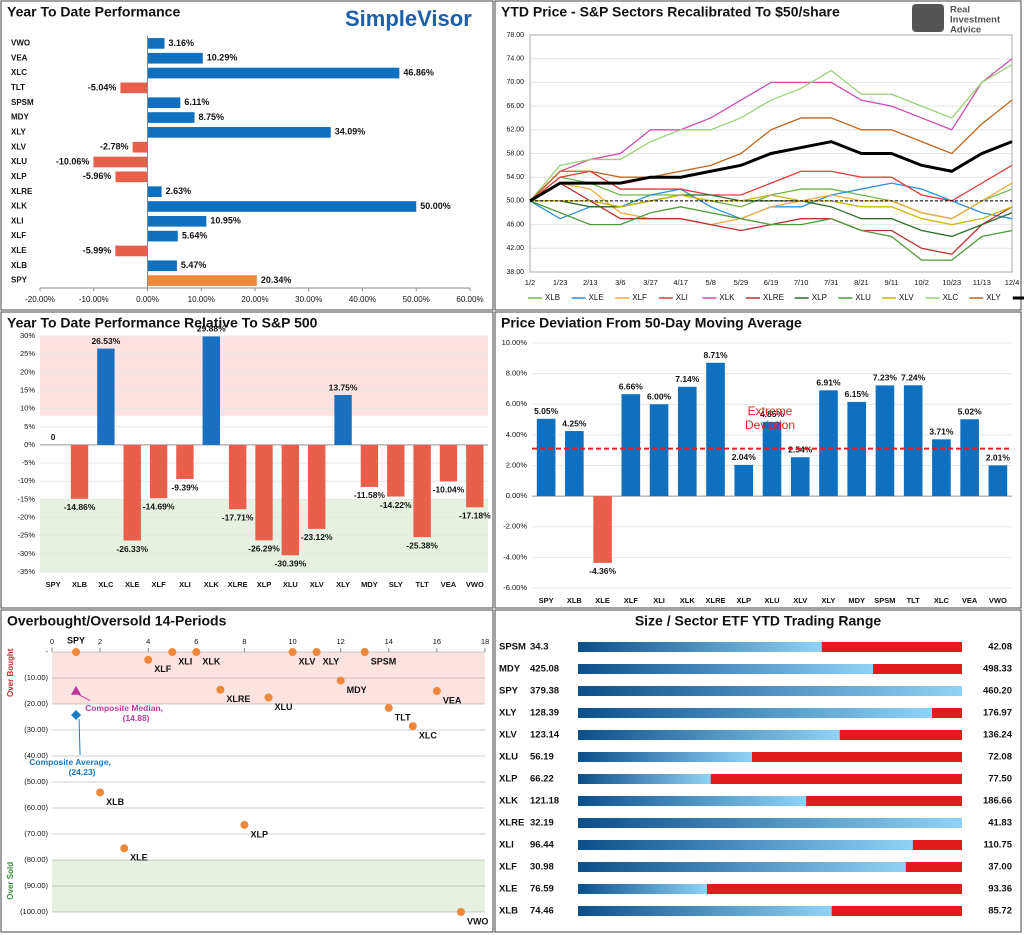  I want to click on y-tick-label: 10.00%, so click(515, 342).